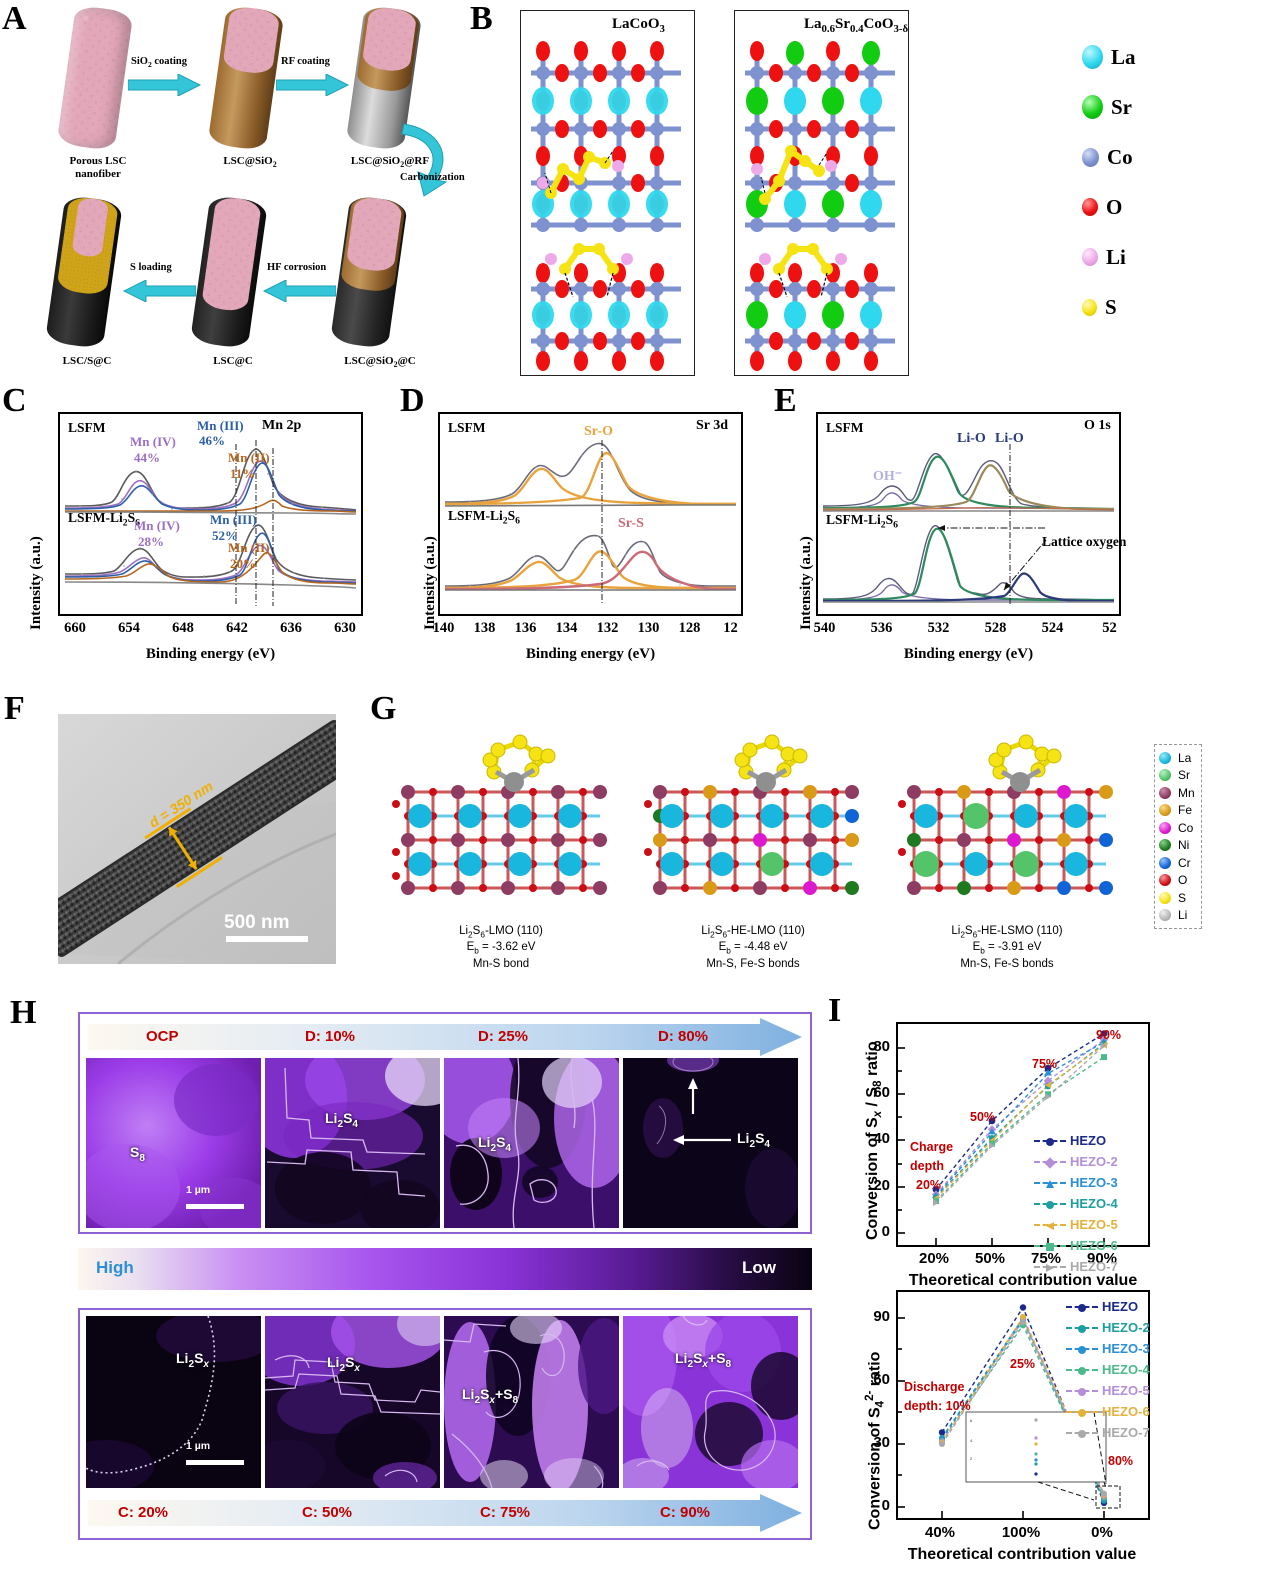 The height and width of the screenshot is (1573, 1269). I want to click on i-bottom-ann-80: 80%, so click(1121, 1461).